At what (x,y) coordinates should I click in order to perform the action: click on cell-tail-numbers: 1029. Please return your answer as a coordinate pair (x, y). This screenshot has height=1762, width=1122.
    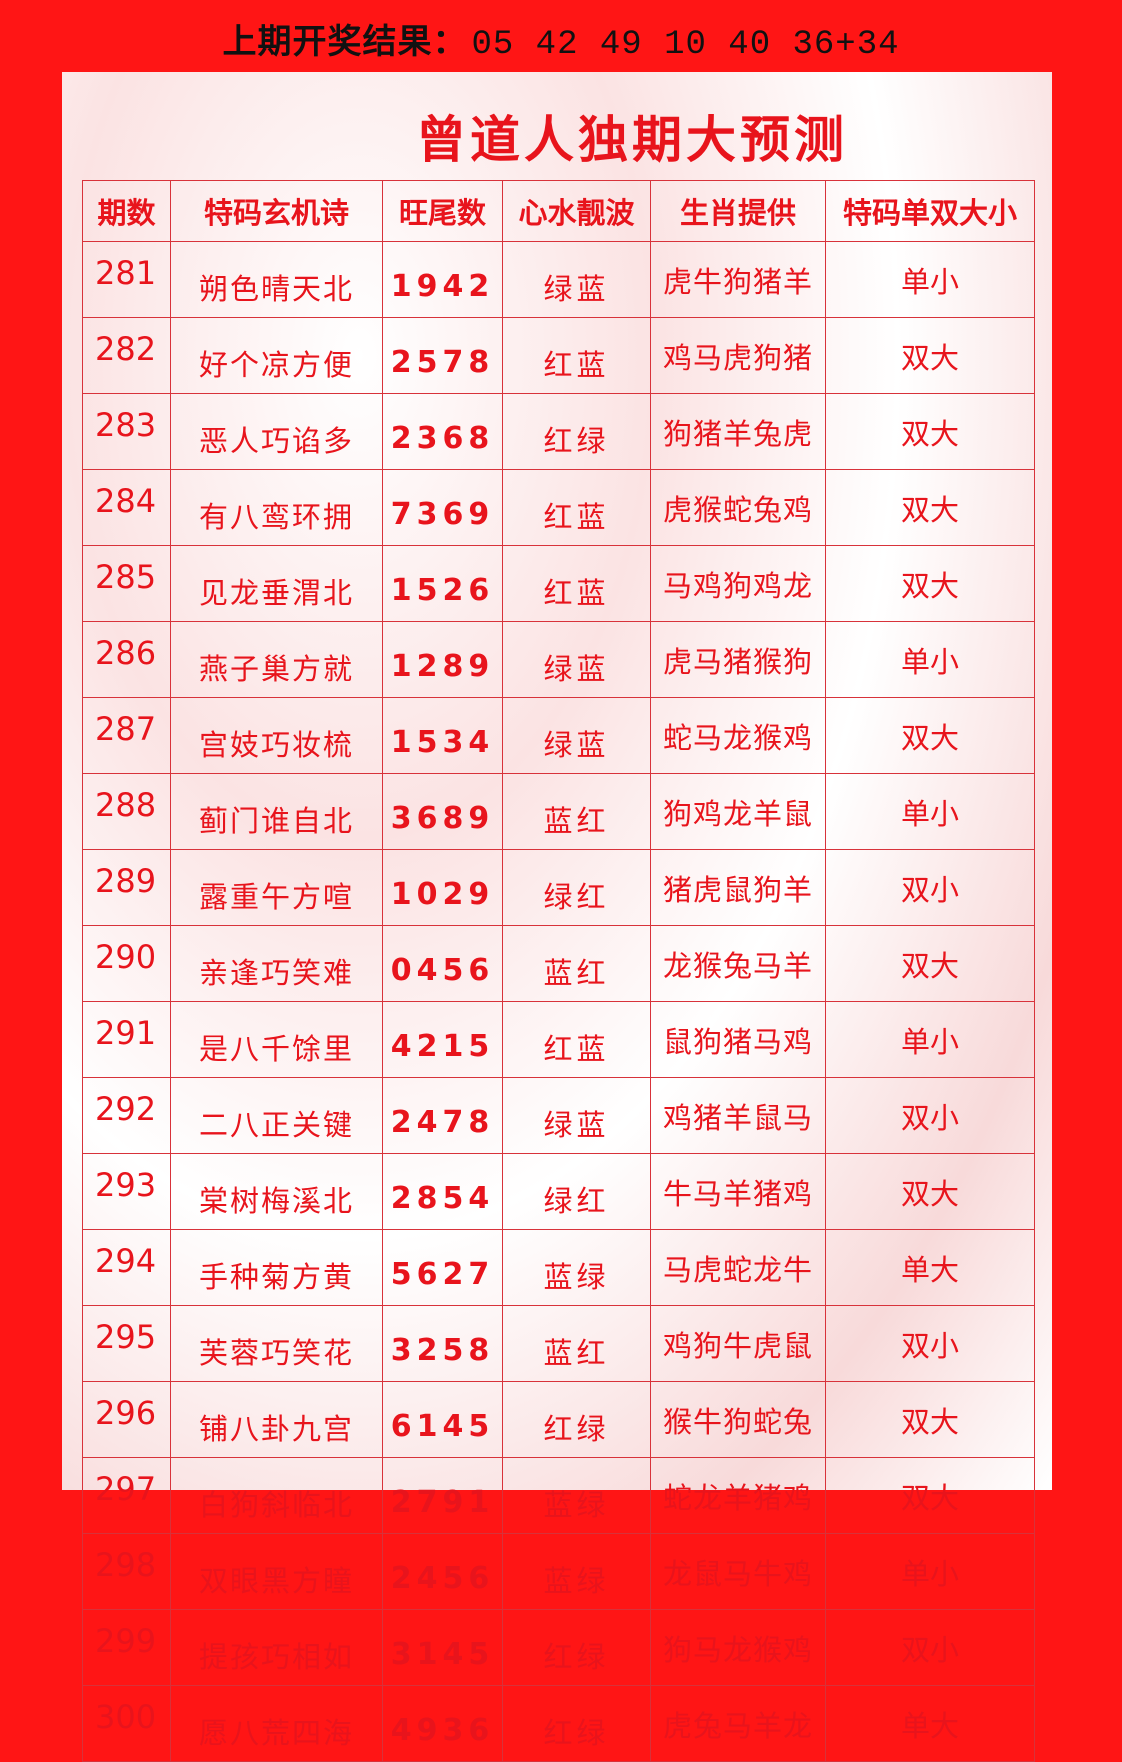
    Looking at the image, I should click on (442, 887).